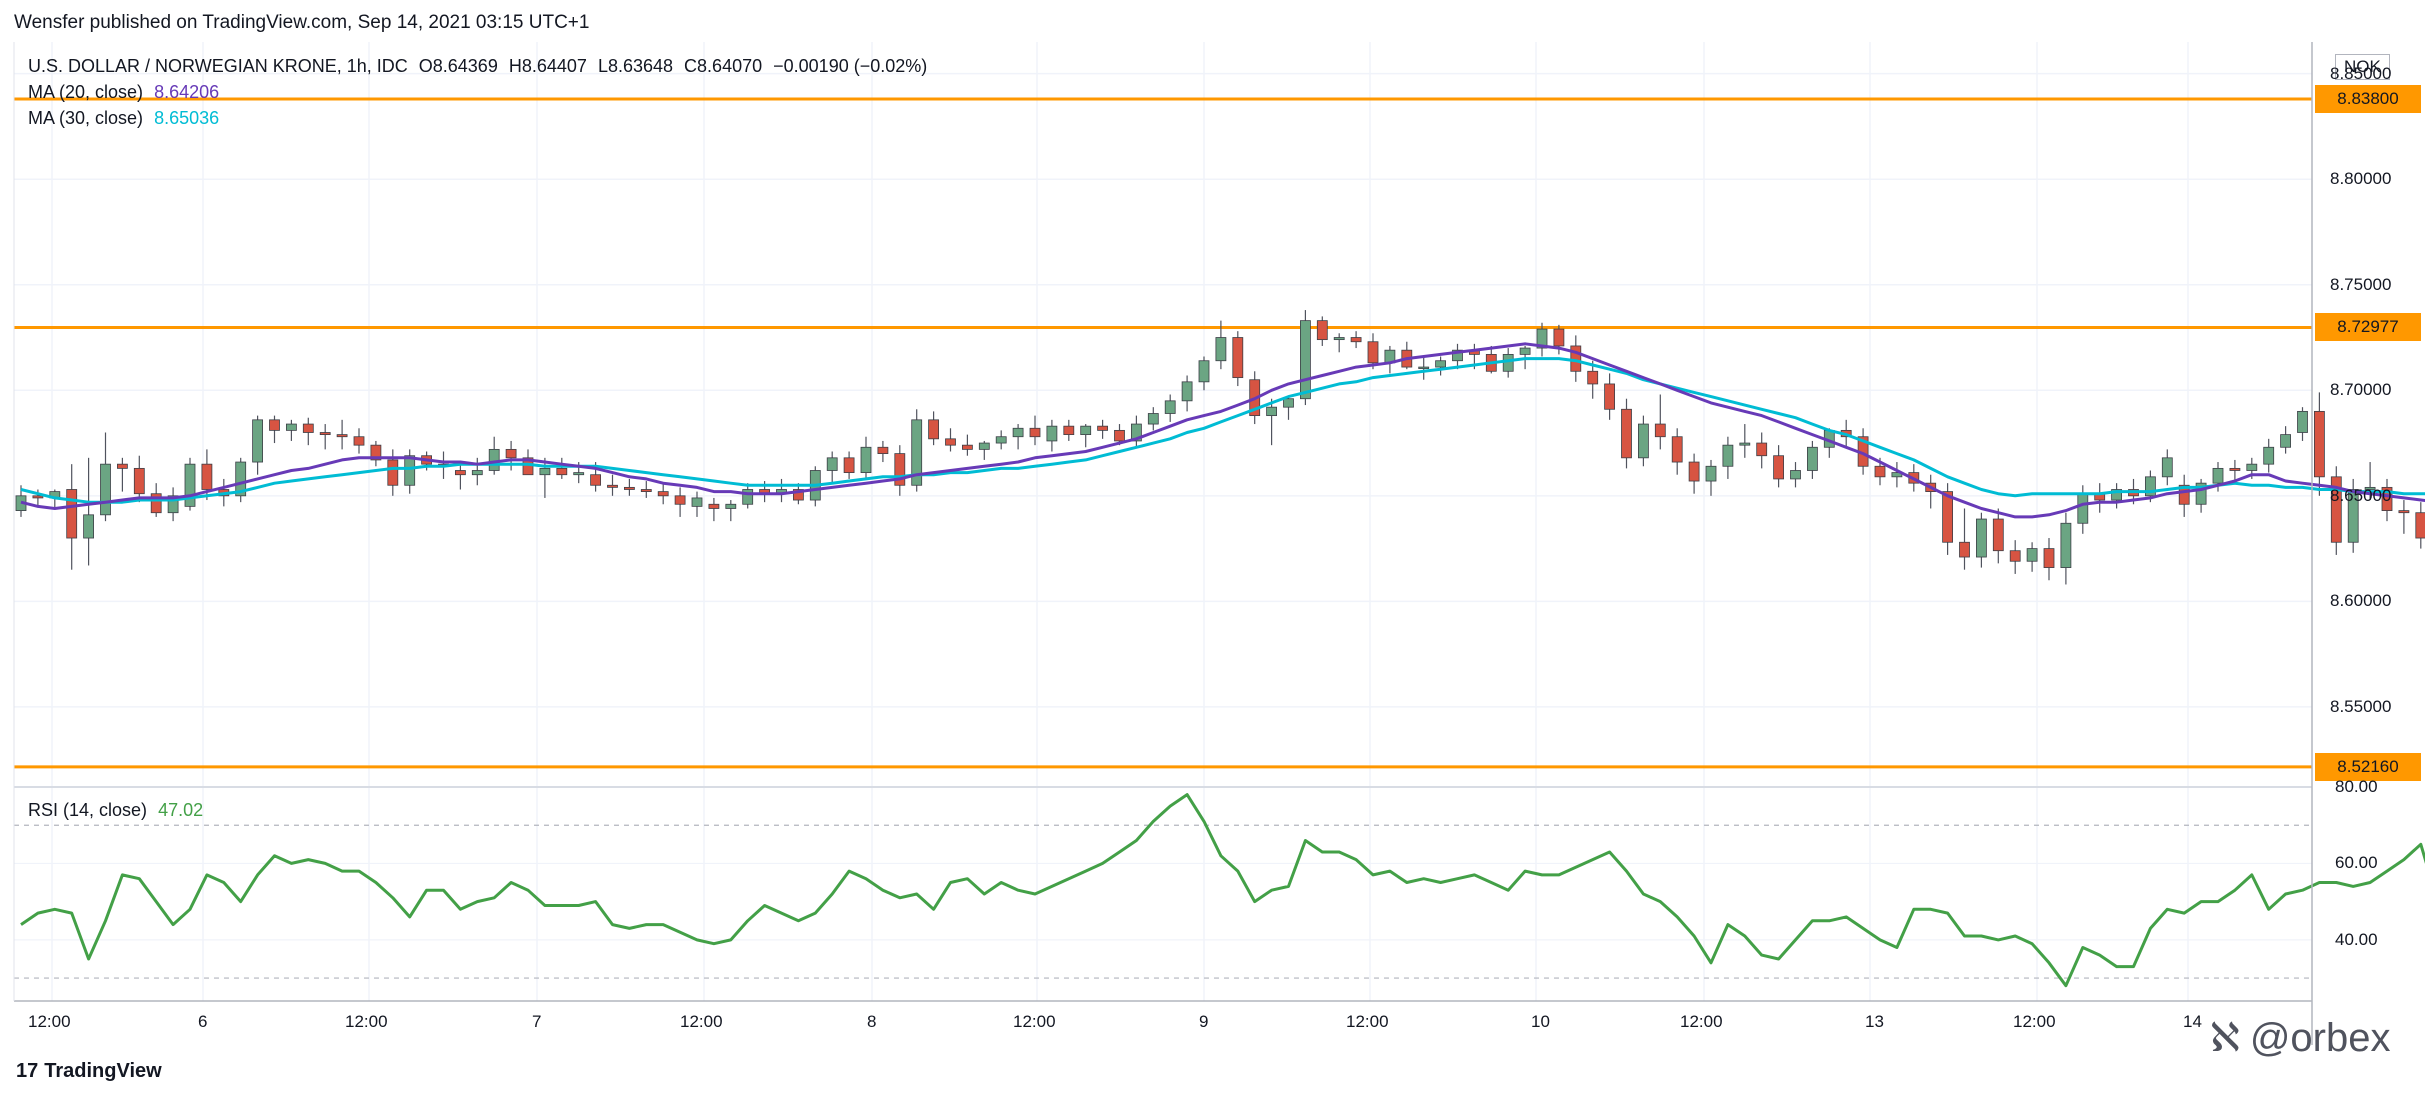 Image resolution: width=2425 pixels, height=1099 pixels. Describe the element at coordinates (126, 118) in the screenshot. I see `ma30-legend: MA (30, close) 8.65036` at that location.